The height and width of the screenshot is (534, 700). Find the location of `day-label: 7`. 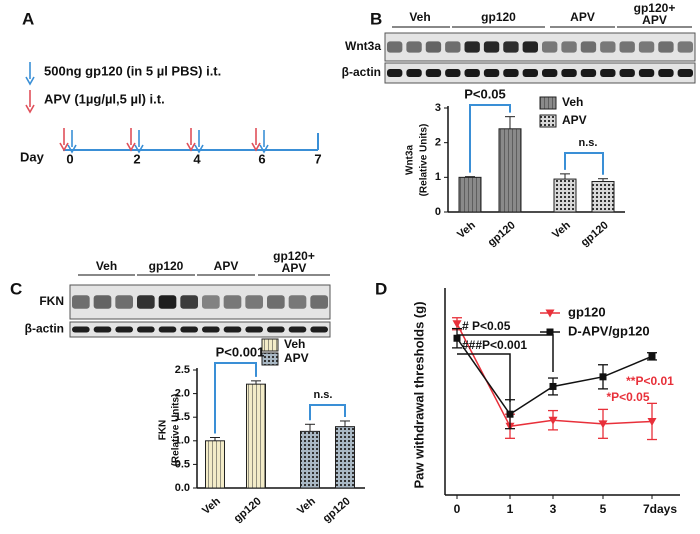

day-label: 7 is located at coordinates (317, 158).